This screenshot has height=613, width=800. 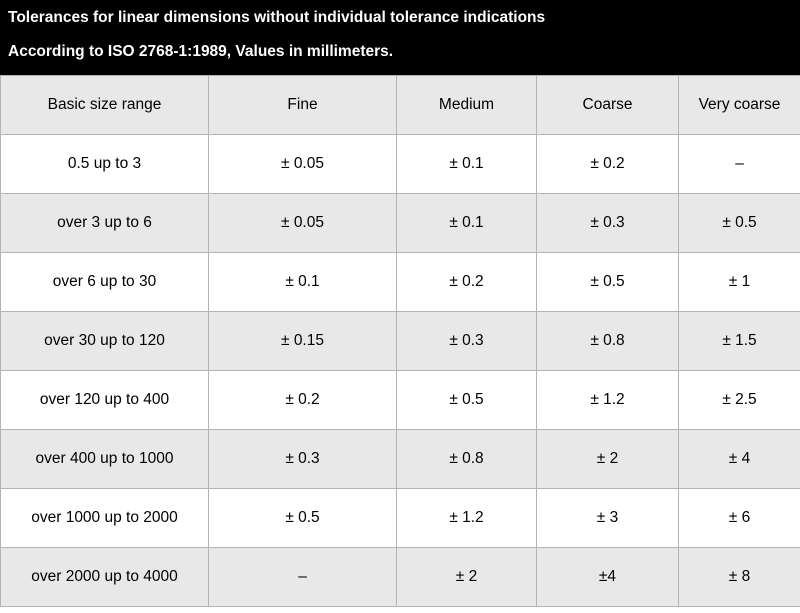 What do you see at coordinates (302, 282) in the screenshot?
I see `fine-cell: ± 0.1` at bounding box center [302, 282].